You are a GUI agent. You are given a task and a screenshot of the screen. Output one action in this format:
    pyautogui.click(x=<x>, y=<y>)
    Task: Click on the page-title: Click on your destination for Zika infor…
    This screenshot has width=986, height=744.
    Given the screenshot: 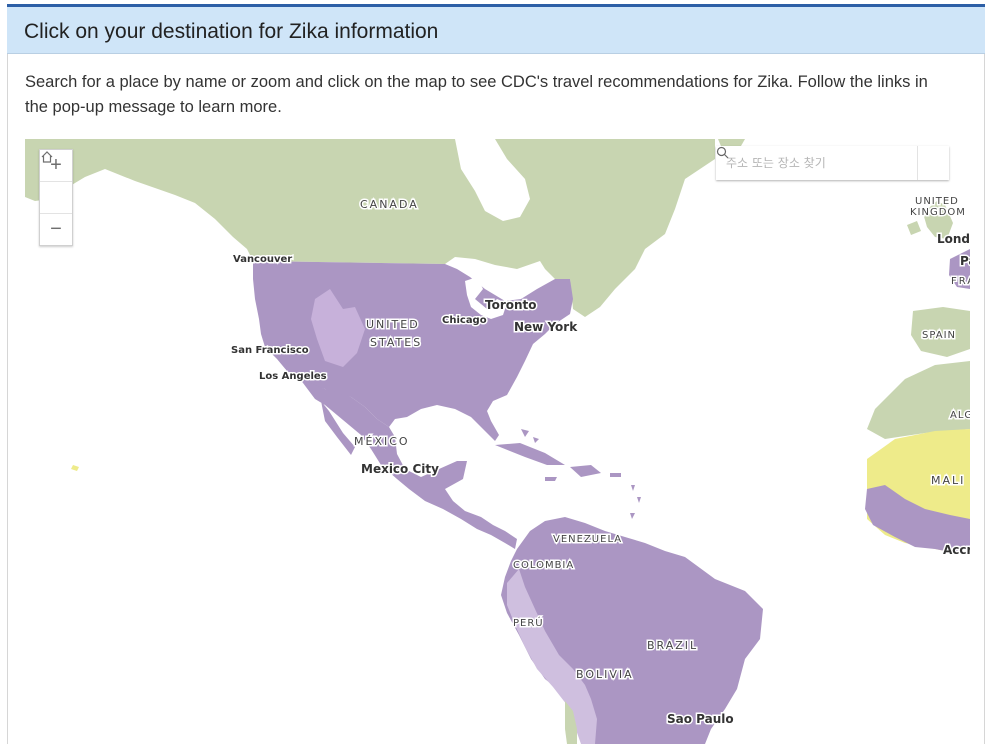 What is the action you would take?
    pyautogui.click(x=231, y=31)
    